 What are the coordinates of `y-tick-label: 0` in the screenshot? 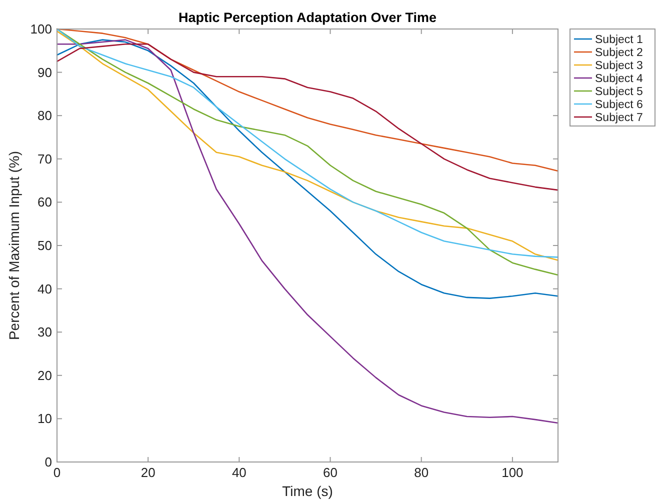 It's located at (48, 462).